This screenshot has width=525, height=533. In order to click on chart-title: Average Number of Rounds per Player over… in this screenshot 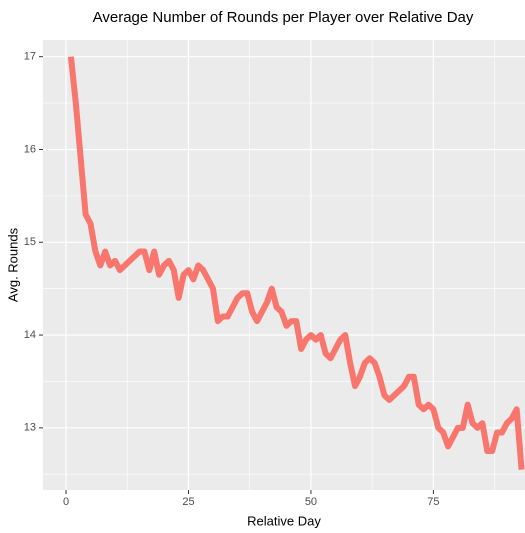, I will do `click(283, 17)`.